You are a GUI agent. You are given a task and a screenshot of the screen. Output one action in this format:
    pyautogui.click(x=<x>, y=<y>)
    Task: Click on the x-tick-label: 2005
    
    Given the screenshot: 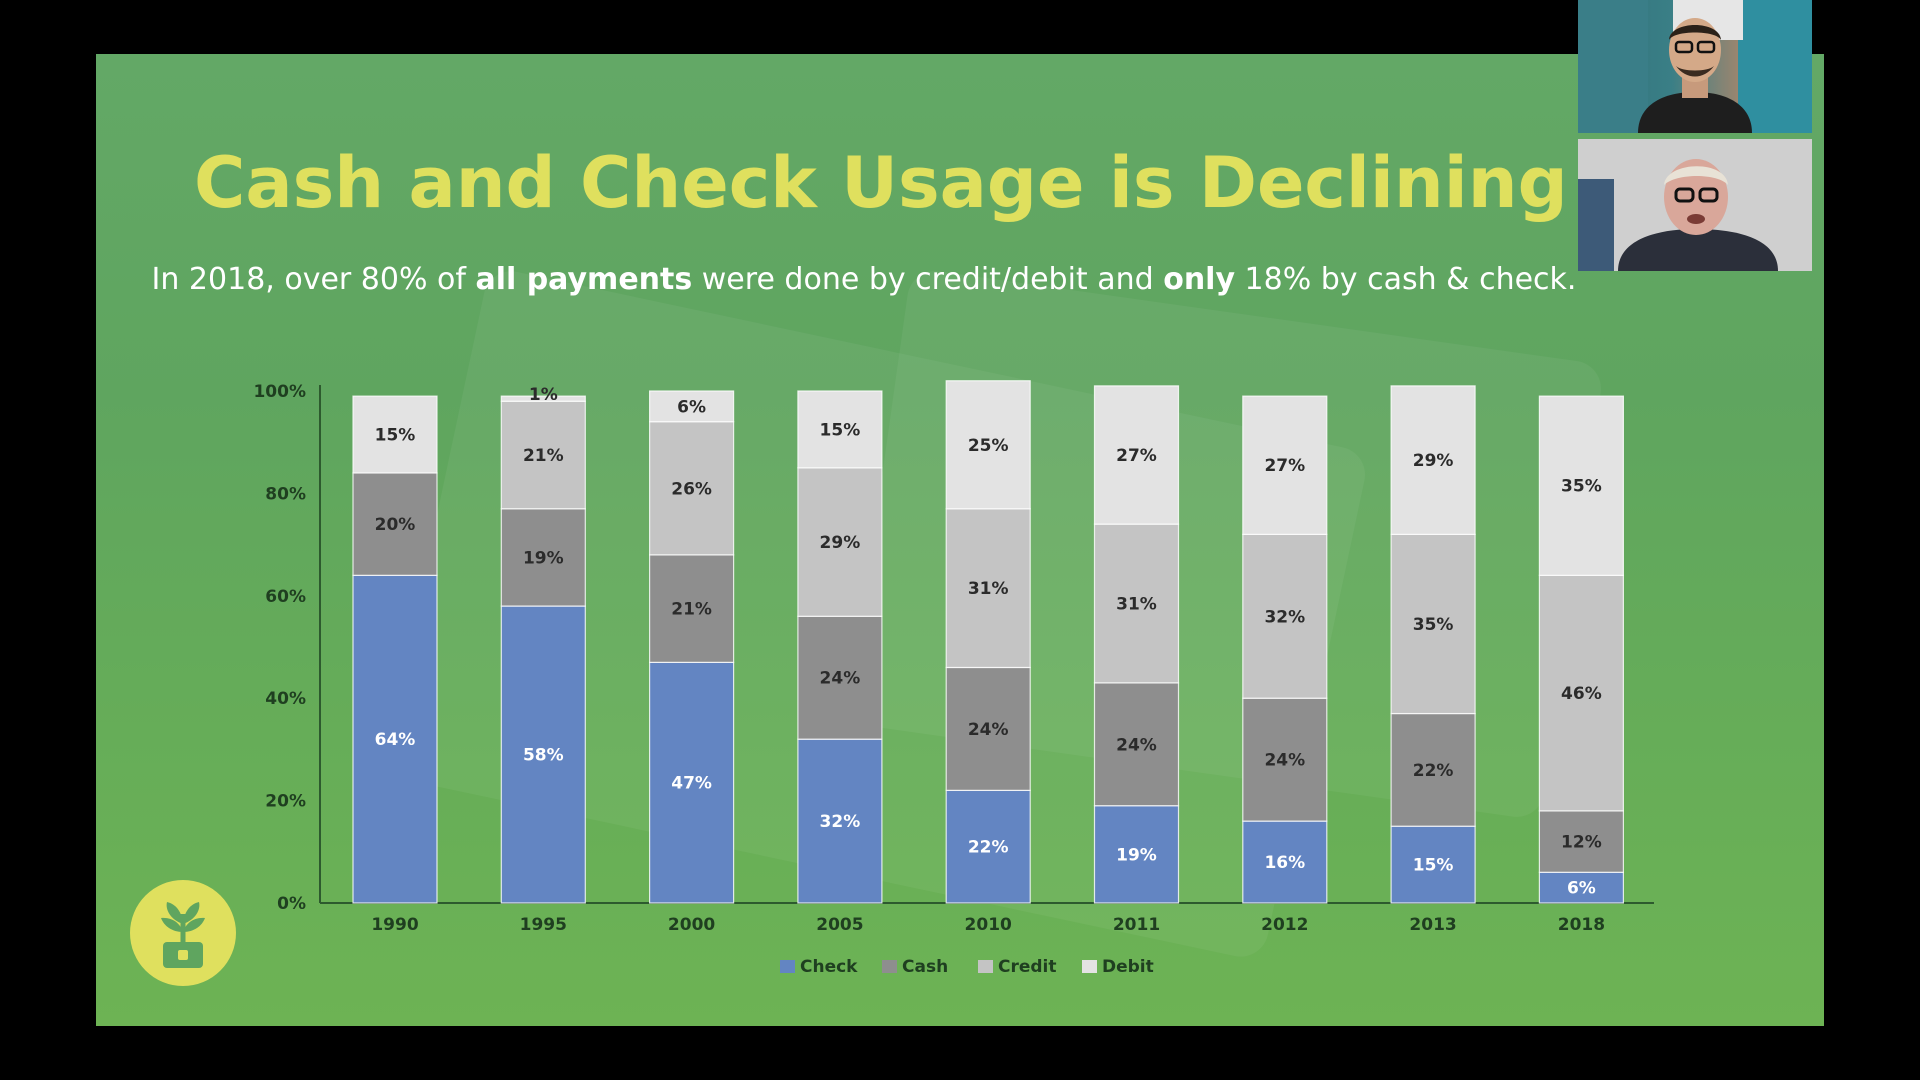 What is the action you would take?
    pyautogui.click(x=839, y=925)
    